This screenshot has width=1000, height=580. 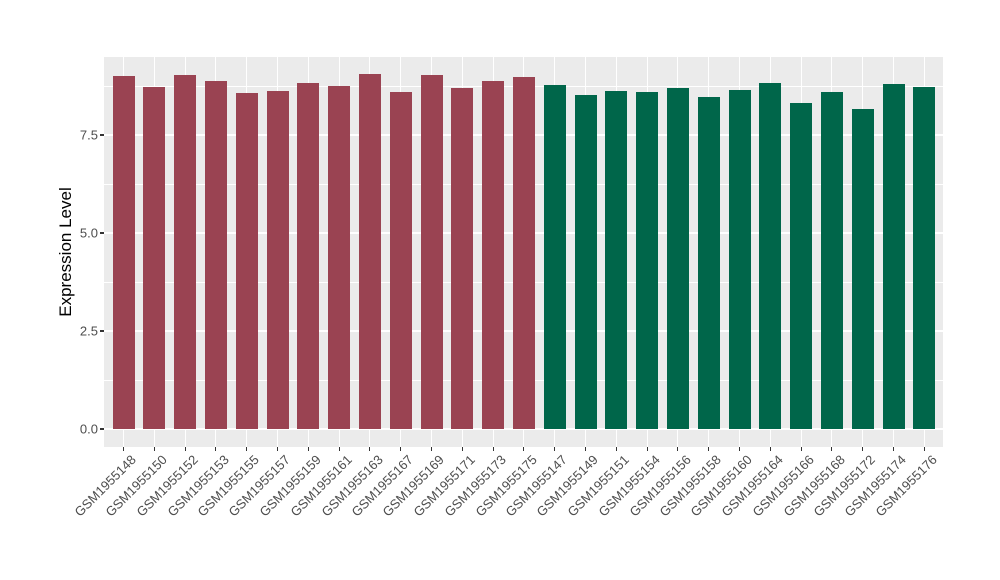 I want to click on y-tick-label: 2.5, so click(x=88, y=331).